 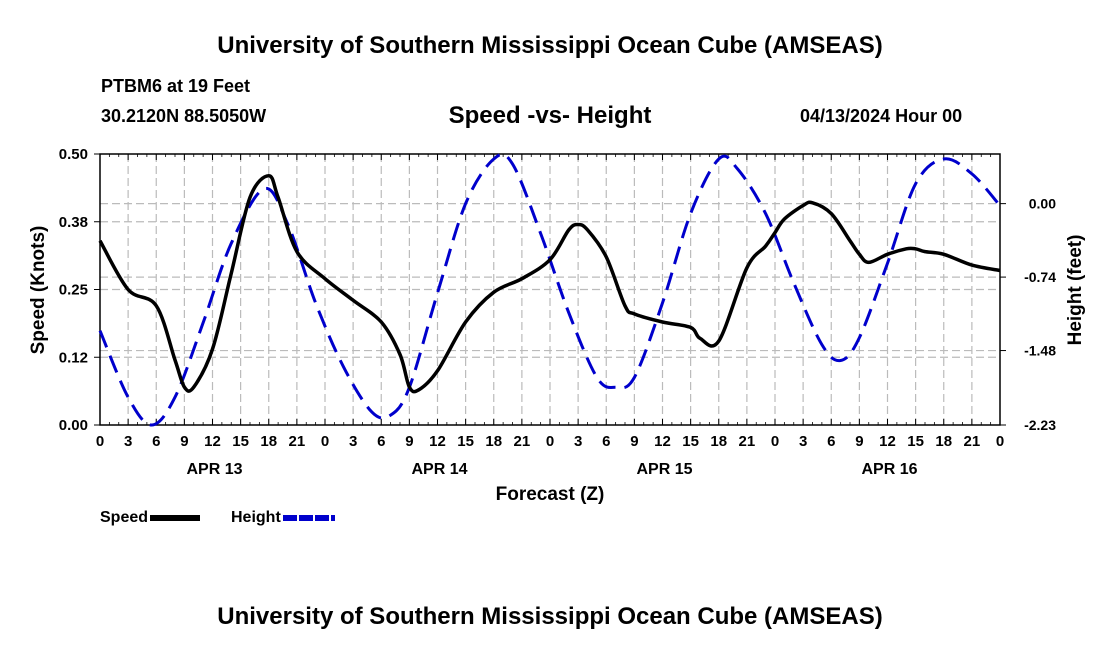 I want to click on y2-tick-label: 0.00, so click(x=1042, y=204).